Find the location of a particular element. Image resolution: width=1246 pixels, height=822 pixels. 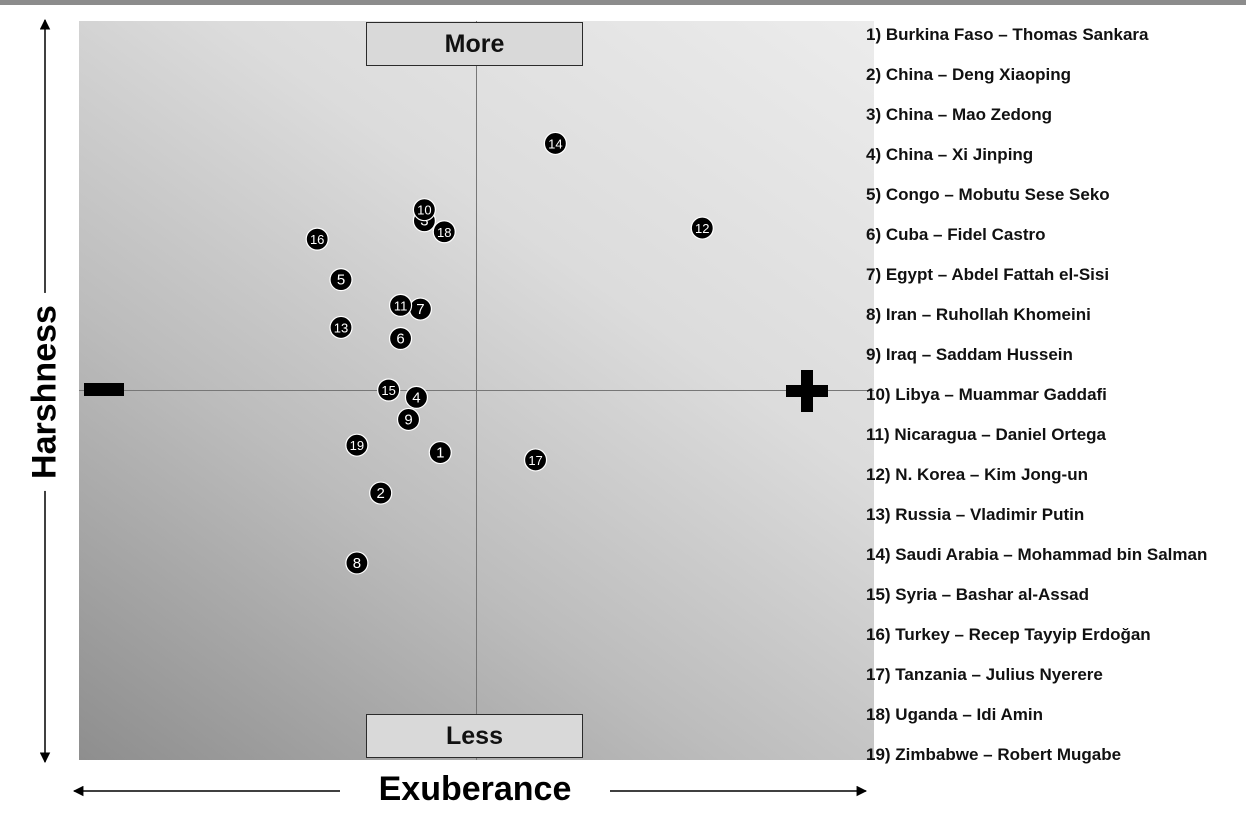

data-point-11: 11 is located at coordinates (400, 305).